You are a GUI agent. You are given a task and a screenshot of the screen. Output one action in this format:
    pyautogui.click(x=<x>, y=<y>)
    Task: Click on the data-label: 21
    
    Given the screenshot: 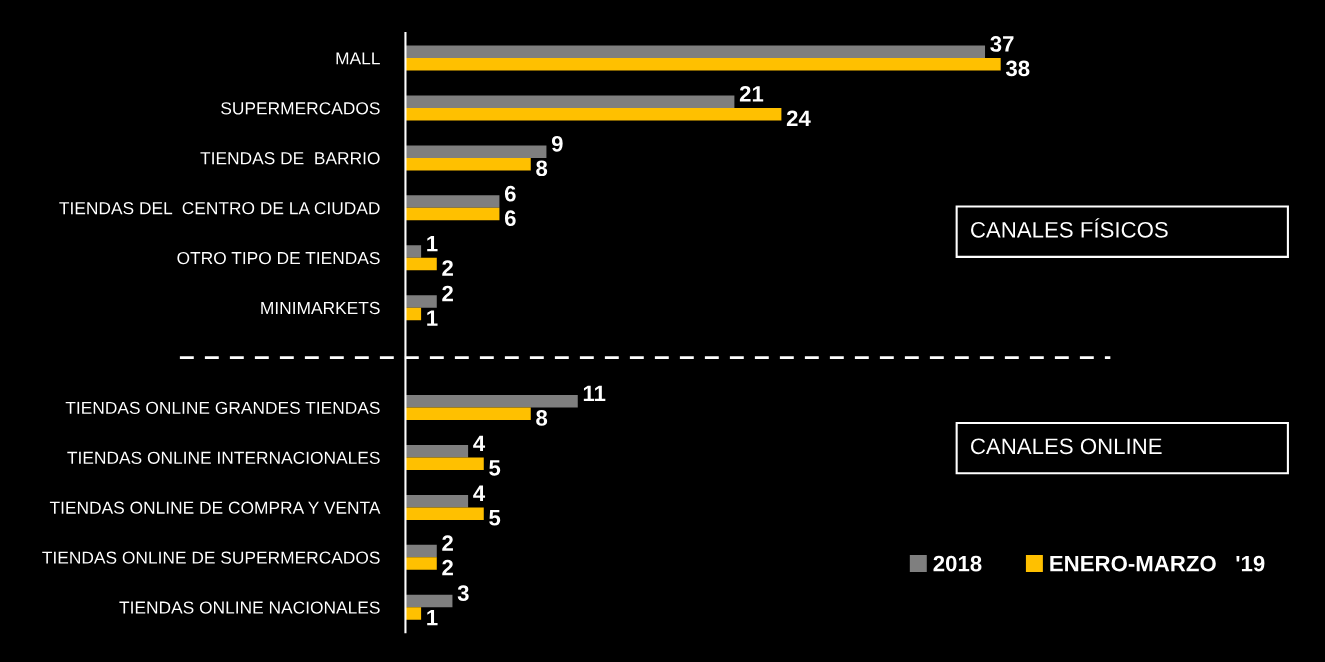 What is the action you would take?
    pyautogui.click(x=751, y=93)
    